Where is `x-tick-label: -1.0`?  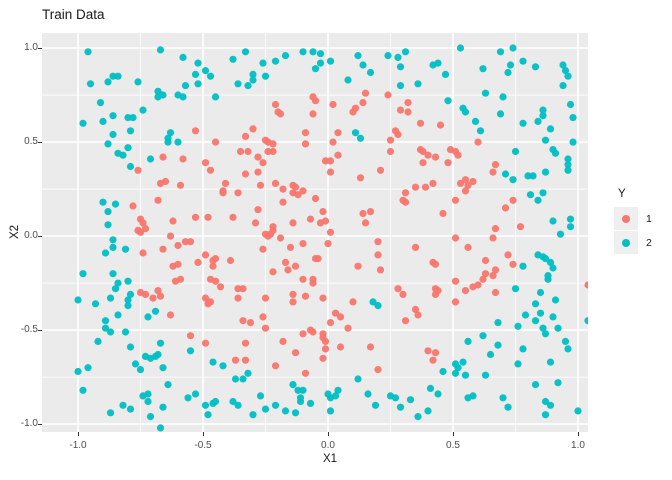 x-tick-label: -1.0 is located at coordinates (78, 445).